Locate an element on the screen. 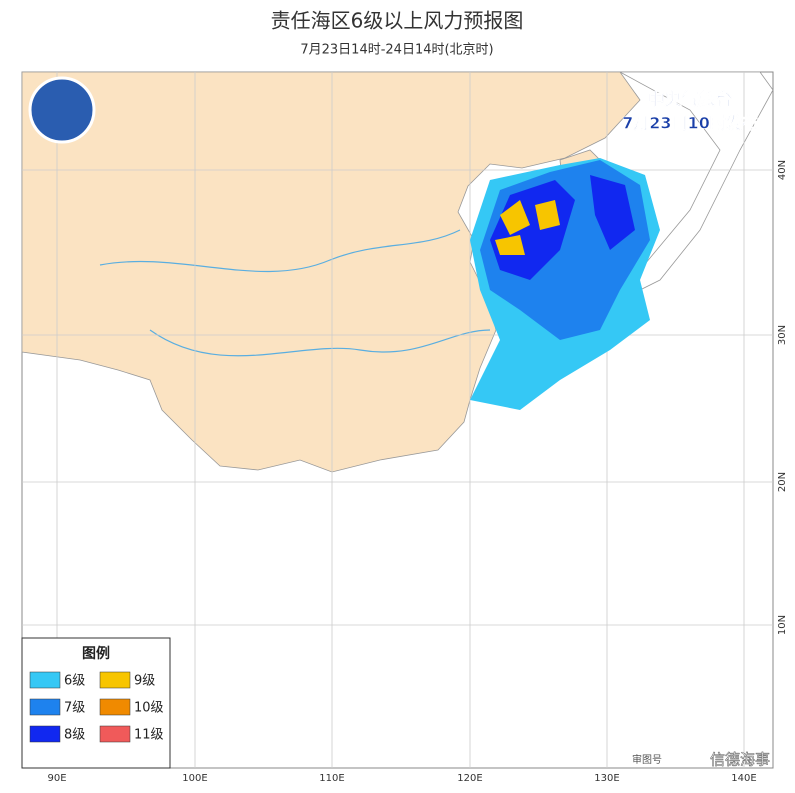 Image resolution: width=795 pixels, height=793 pixels. subtitle: 7月23日14时-24日14时(北京时) is located at coordinates (396, 50).